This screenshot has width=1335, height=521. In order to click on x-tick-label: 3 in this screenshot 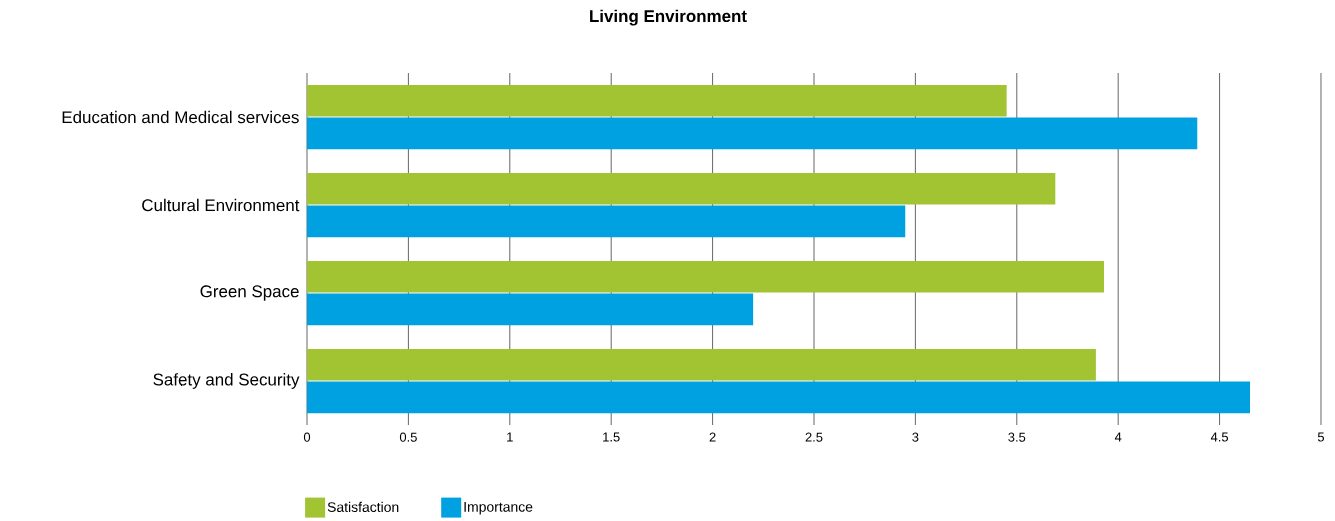, I will do `click(915, 437)`.